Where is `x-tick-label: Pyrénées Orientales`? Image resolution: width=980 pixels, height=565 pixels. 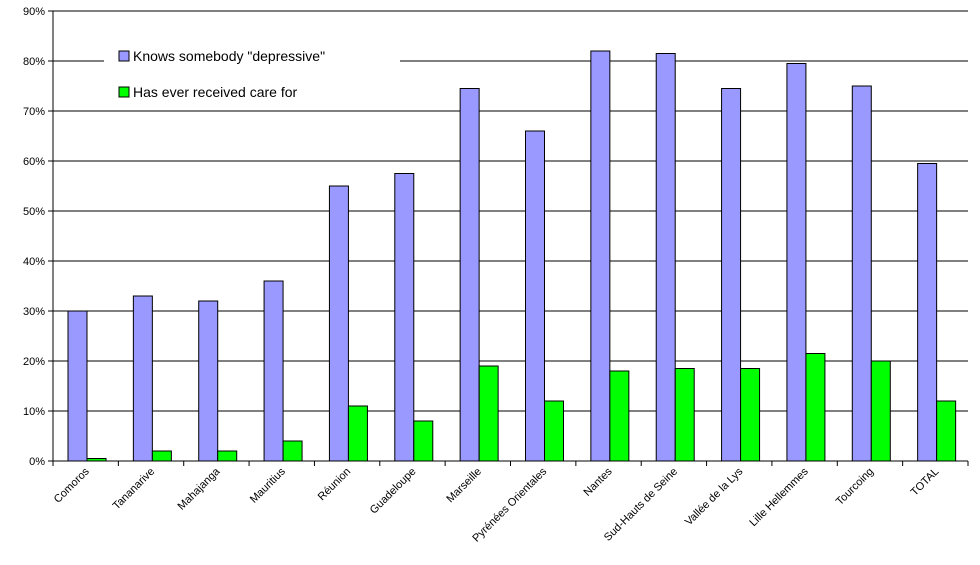
x-tick-label: Pyrénées Orientales is located at coordinates (509, 504).